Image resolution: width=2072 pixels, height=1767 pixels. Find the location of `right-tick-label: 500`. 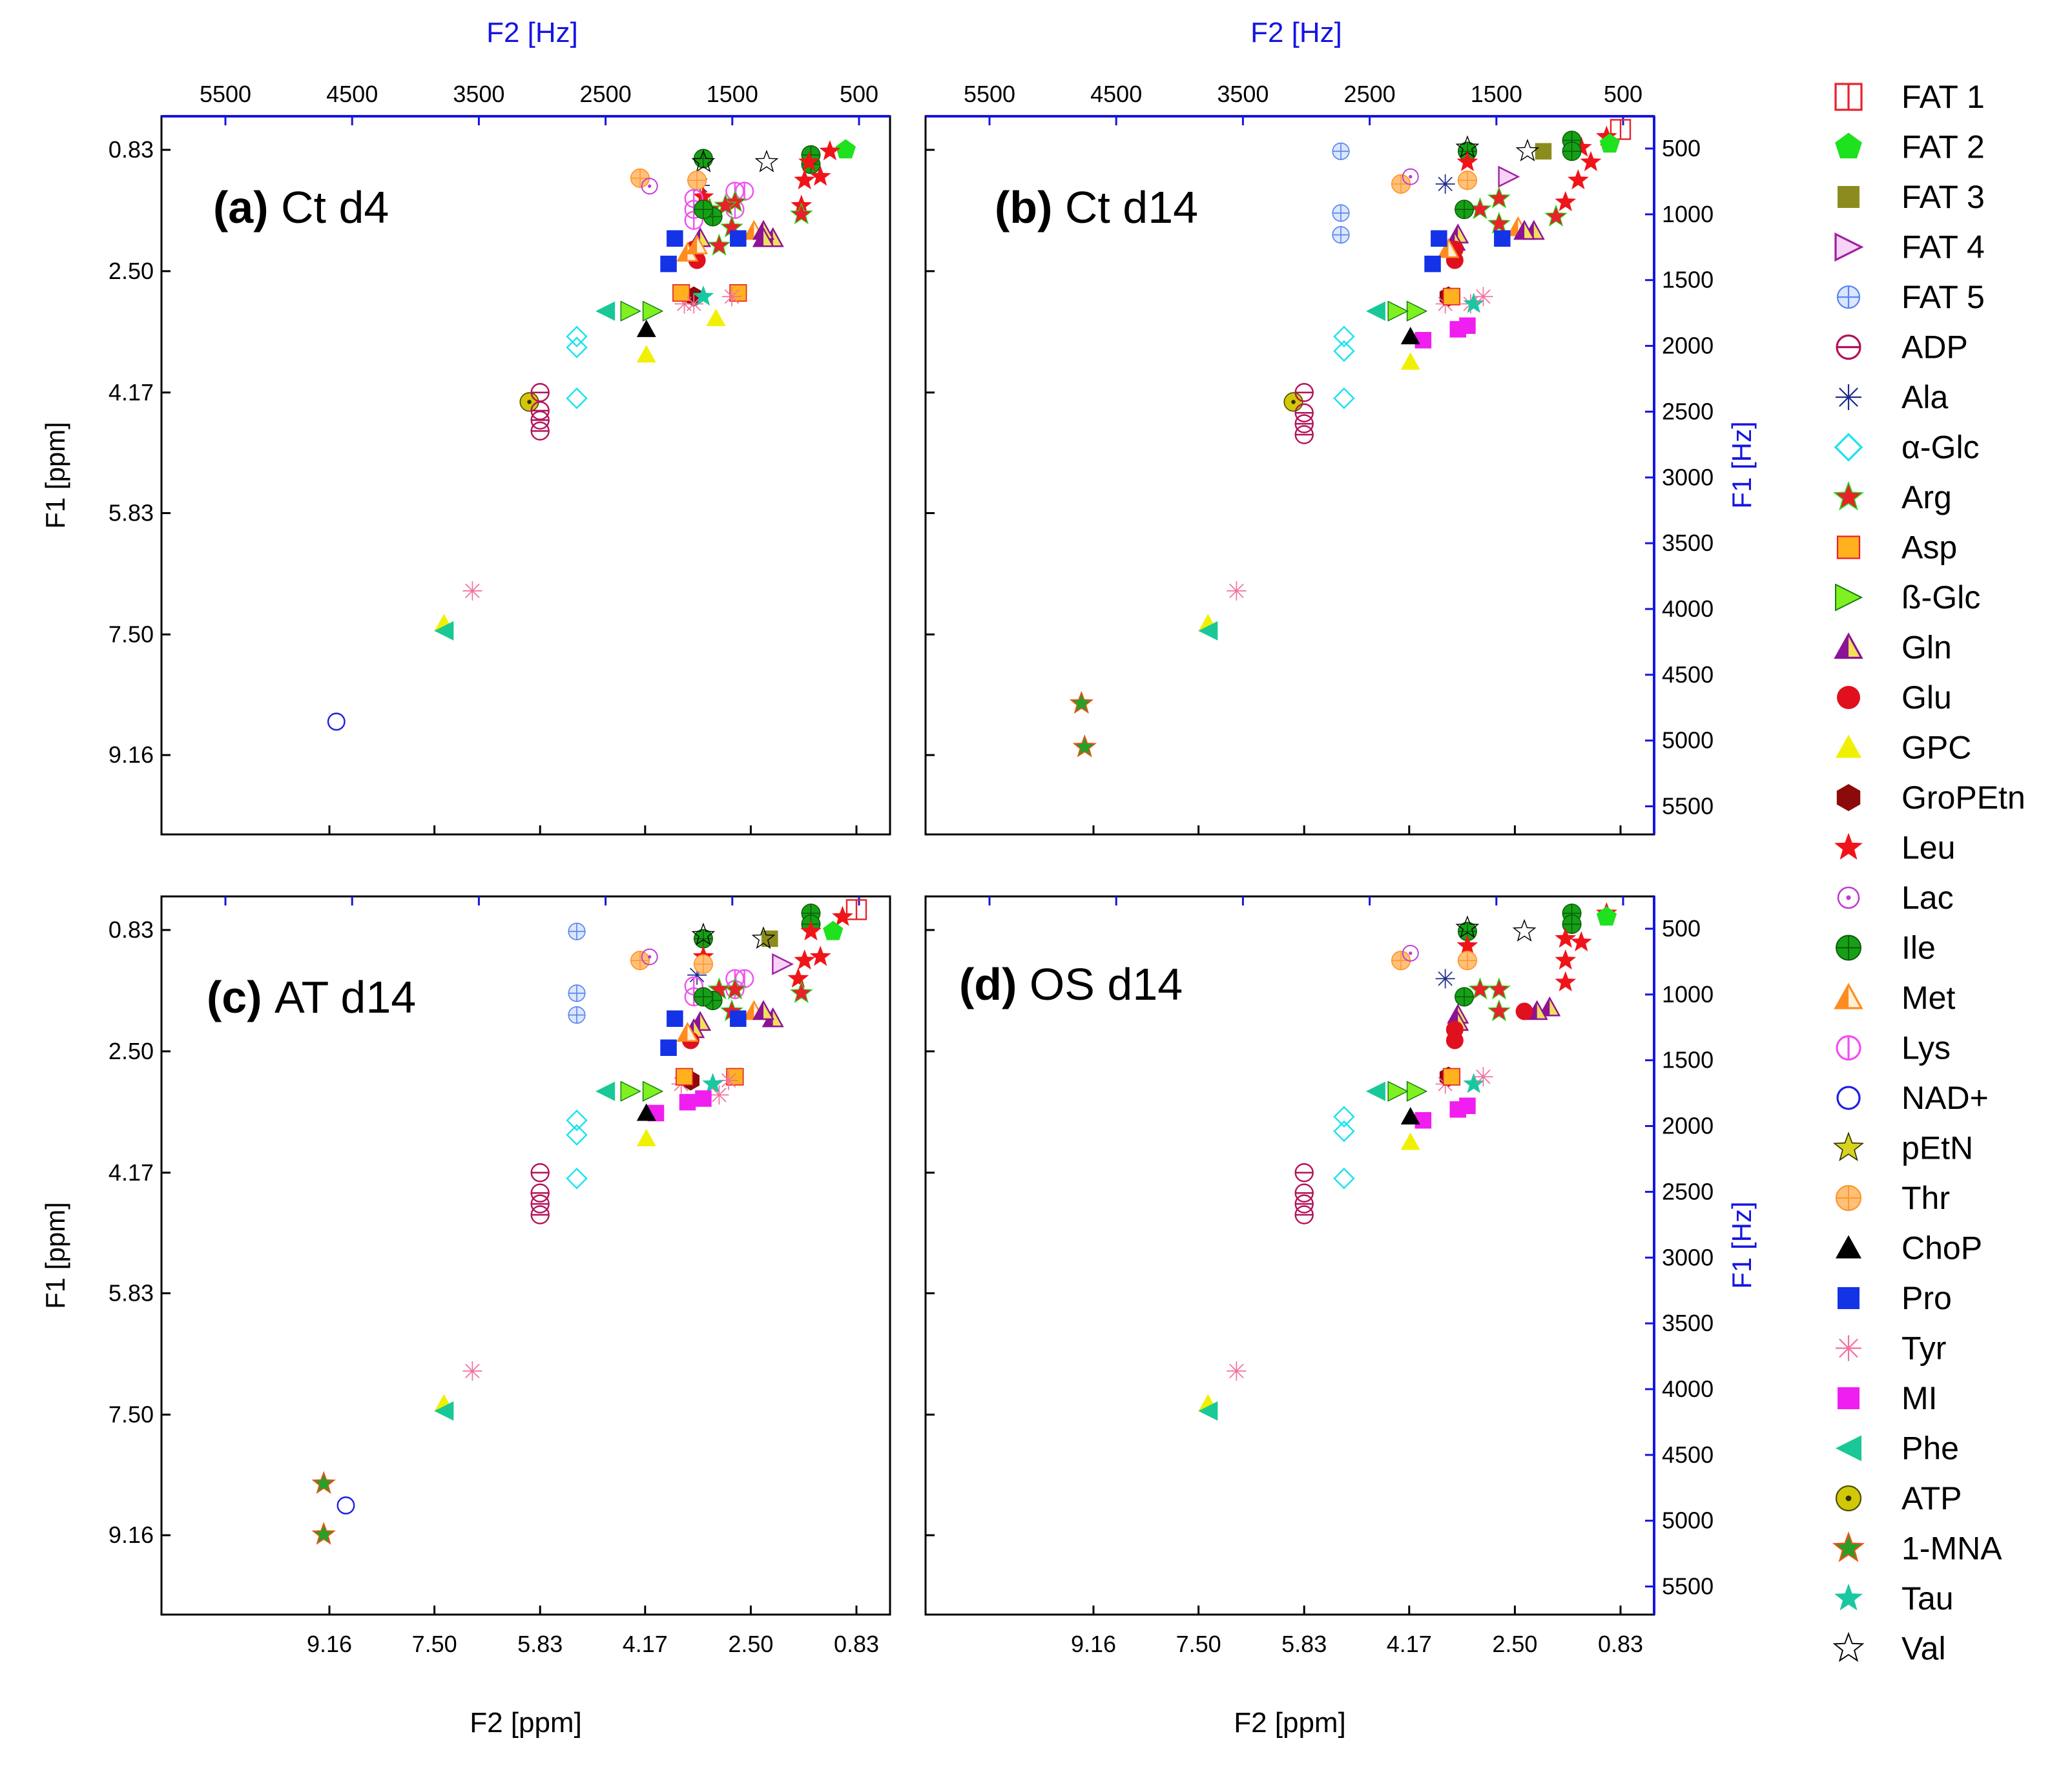

right-tick-label: 500 is located at coordinates (1681, 148).